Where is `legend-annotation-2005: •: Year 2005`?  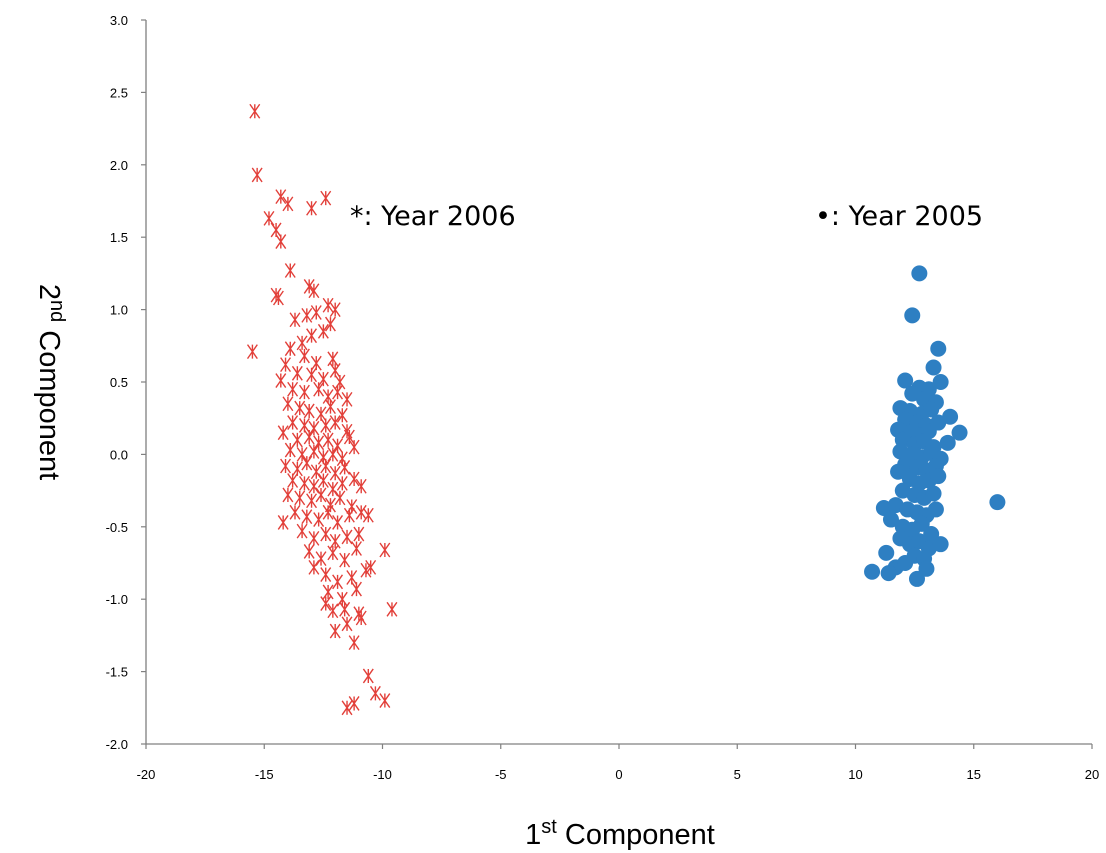 legend-annotation-2005: •: Year 2005 is located at coordinates (899, 216).